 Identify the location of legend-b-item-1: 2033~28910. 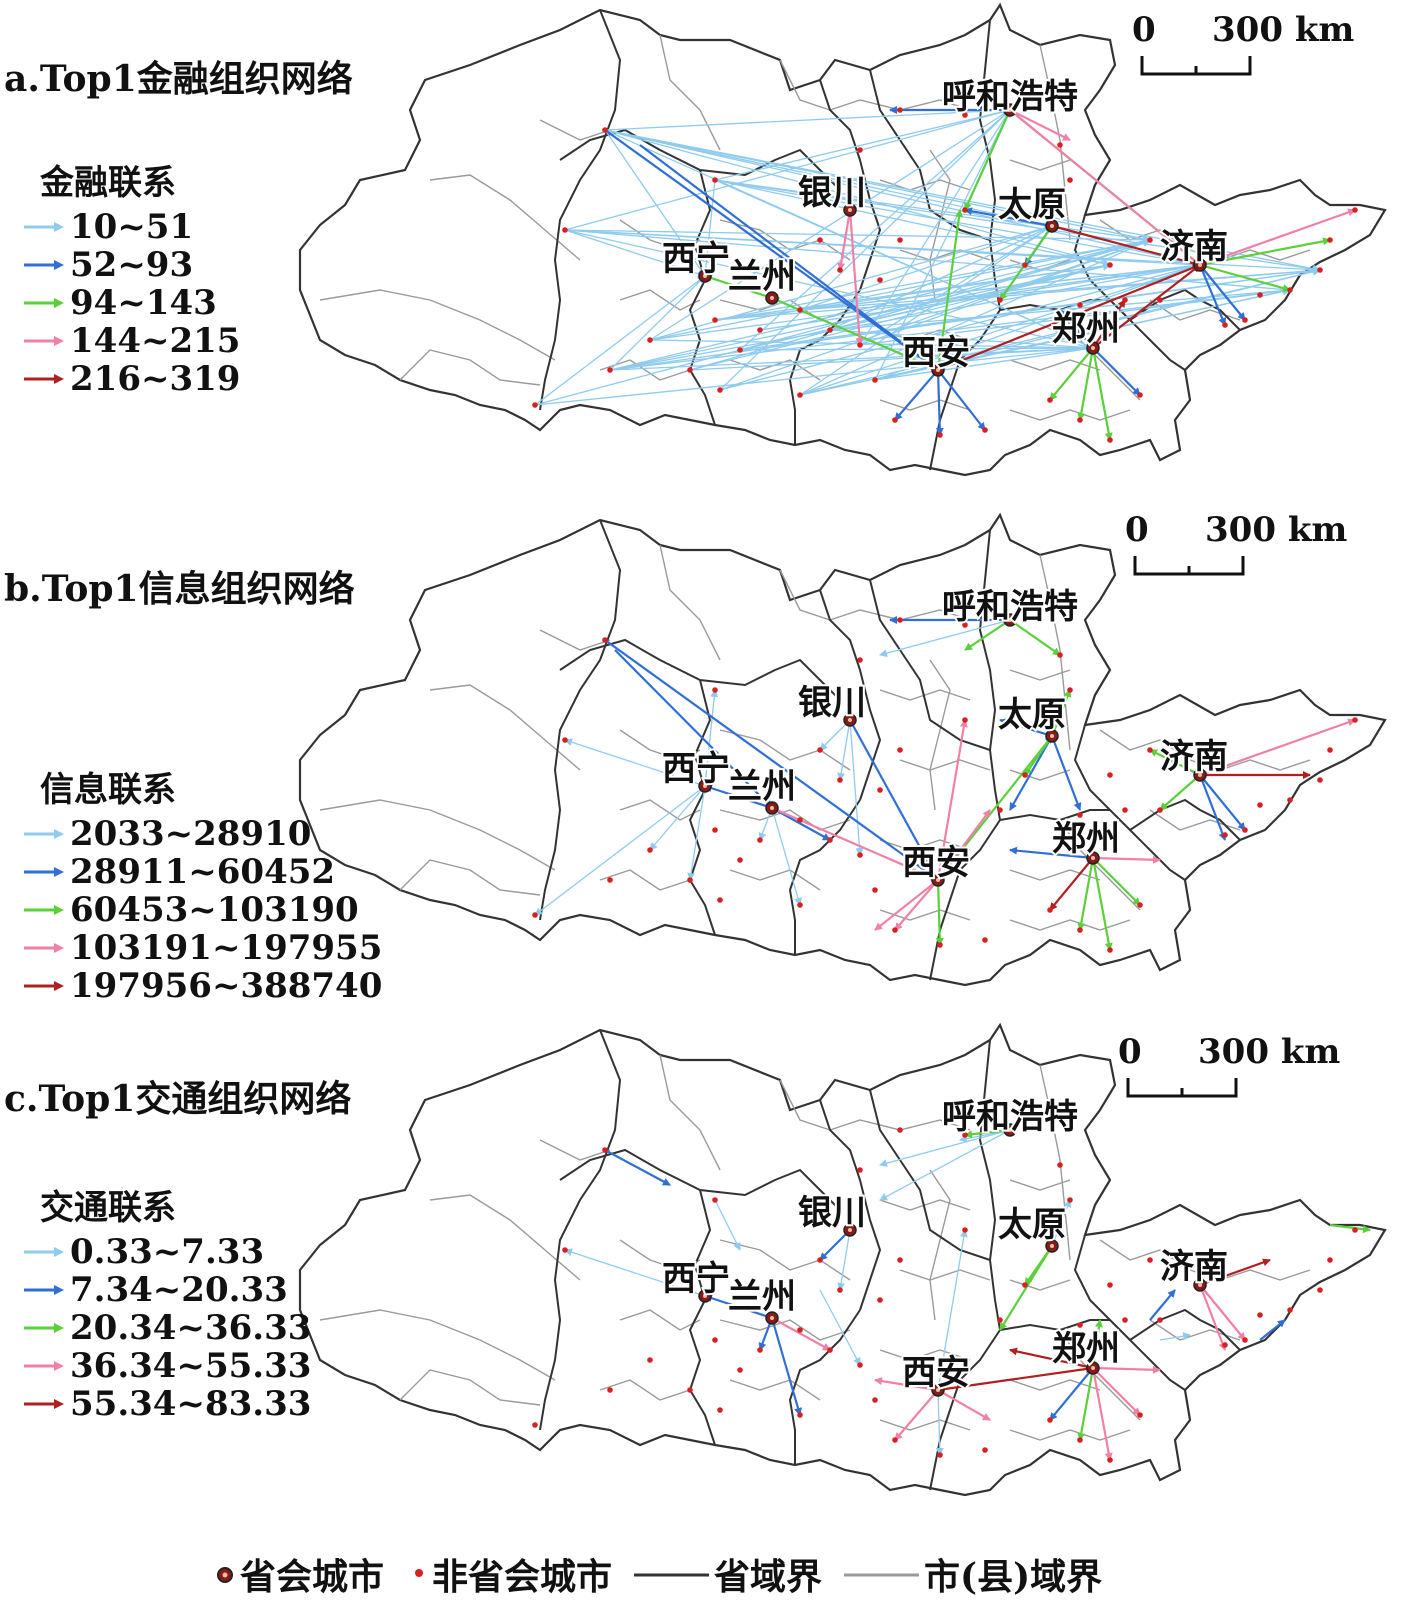
(194, 834).